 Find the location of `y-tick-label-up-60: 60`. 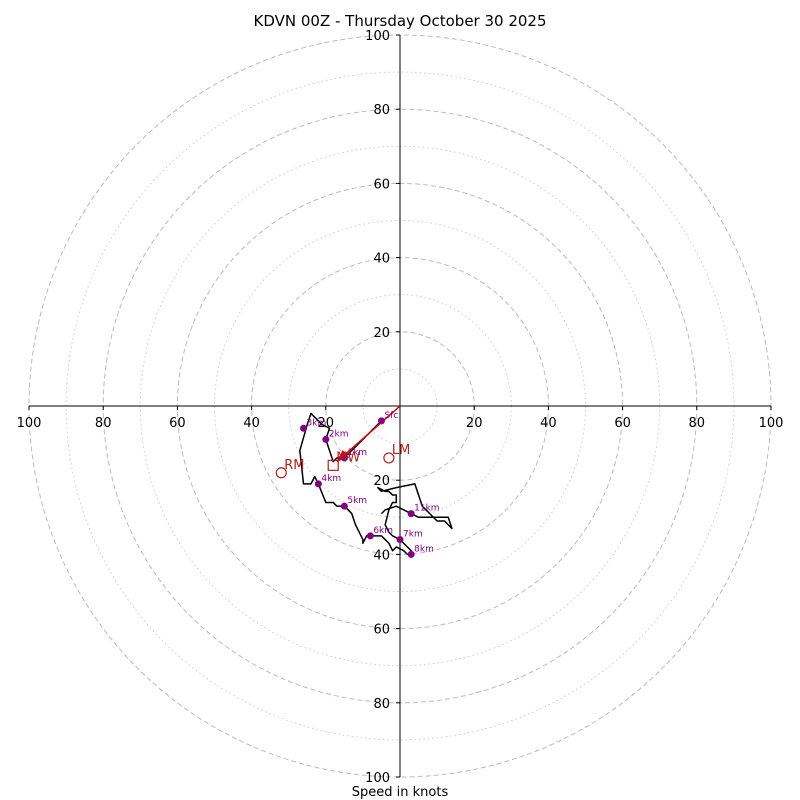

y-tick-label-up-60: 60 is located at coordinates (381, 184).